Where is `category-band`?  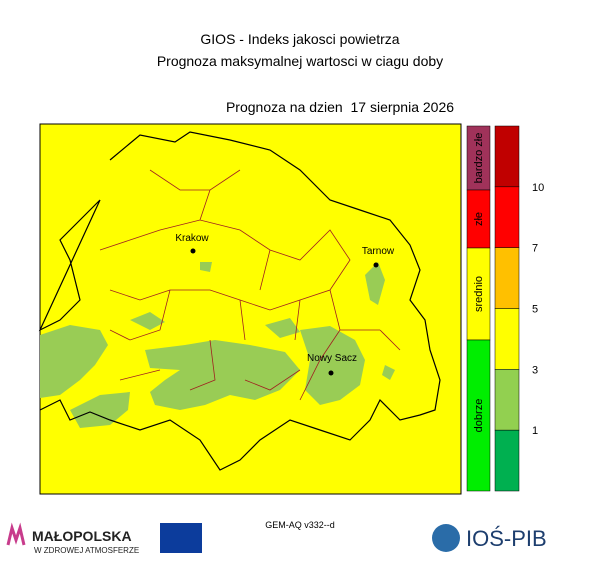 category-band is located at coordinates (478, 415).